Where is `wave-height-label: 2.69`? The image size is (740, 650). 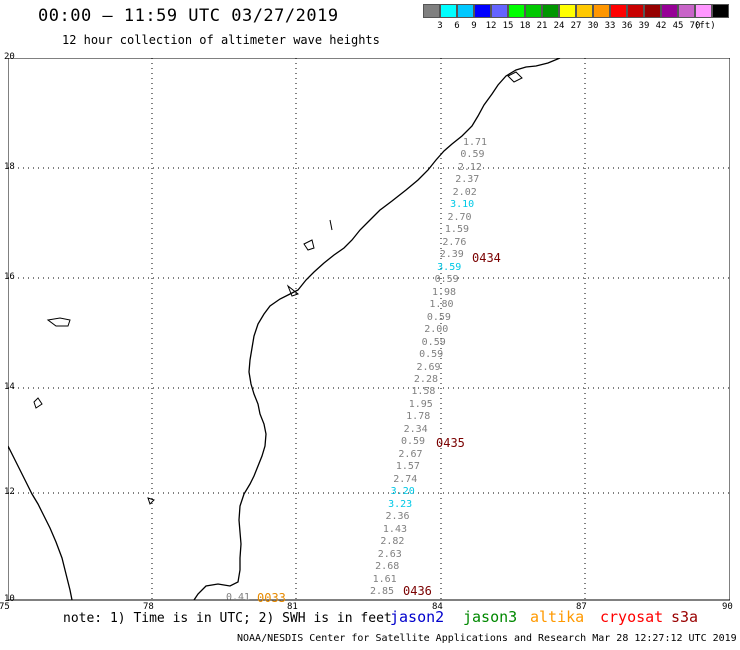
wave-height-label: 2.69 is located at coordinates (428, 367).